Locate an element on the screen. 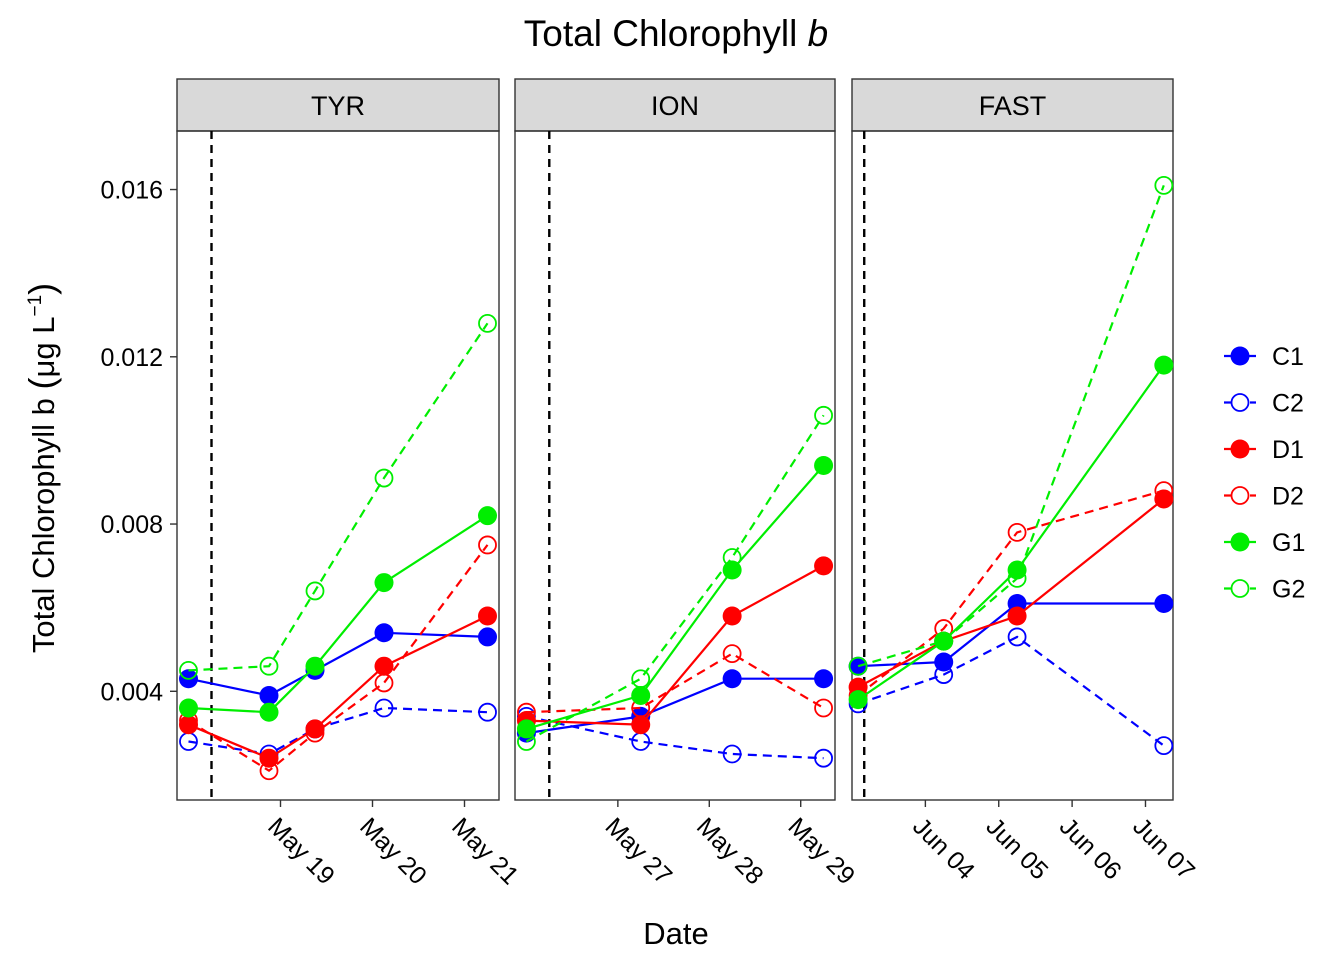 This screenshot has width=1344, height=960. y-tick-label: 0.012 is located at coordinates (131, 358).